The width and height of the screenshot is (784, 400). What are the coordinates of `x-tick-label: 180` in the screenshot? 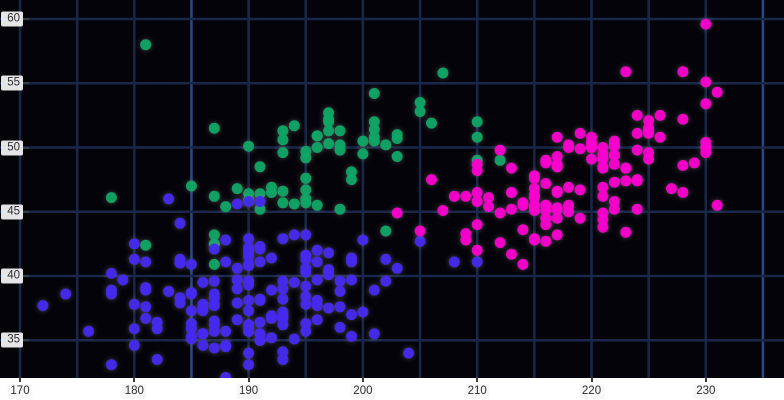 It's located at (134, 391).